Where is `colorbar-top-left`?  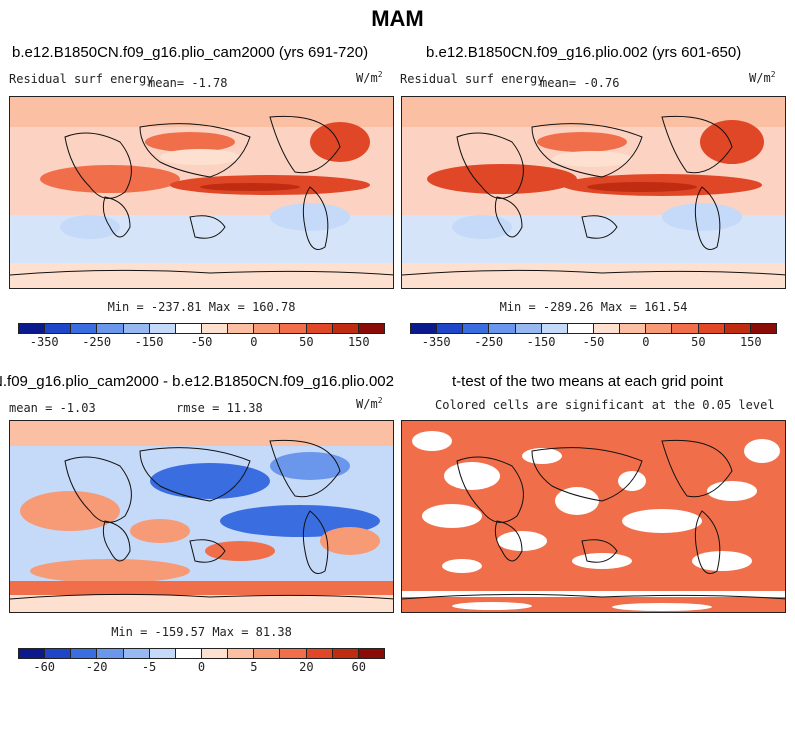
colorbar-top-left is located at coordinates (201, 328).